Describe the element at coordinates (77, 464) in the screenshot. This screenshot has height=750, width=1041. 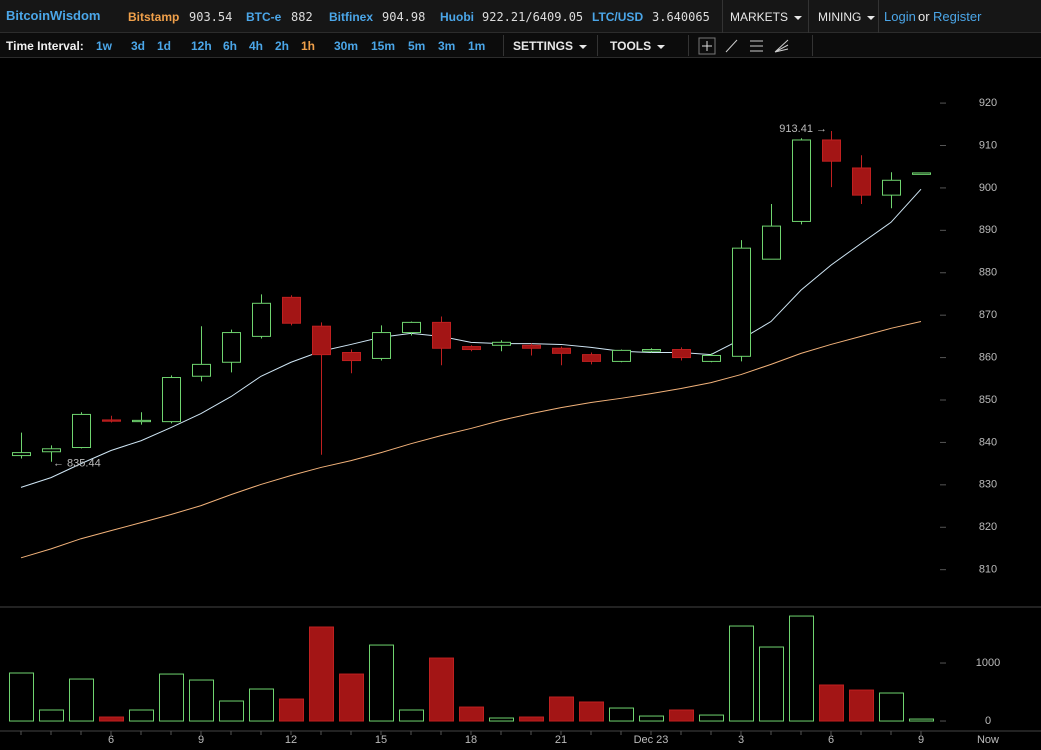
I see `low-annotation: ← 835.44` at that location.